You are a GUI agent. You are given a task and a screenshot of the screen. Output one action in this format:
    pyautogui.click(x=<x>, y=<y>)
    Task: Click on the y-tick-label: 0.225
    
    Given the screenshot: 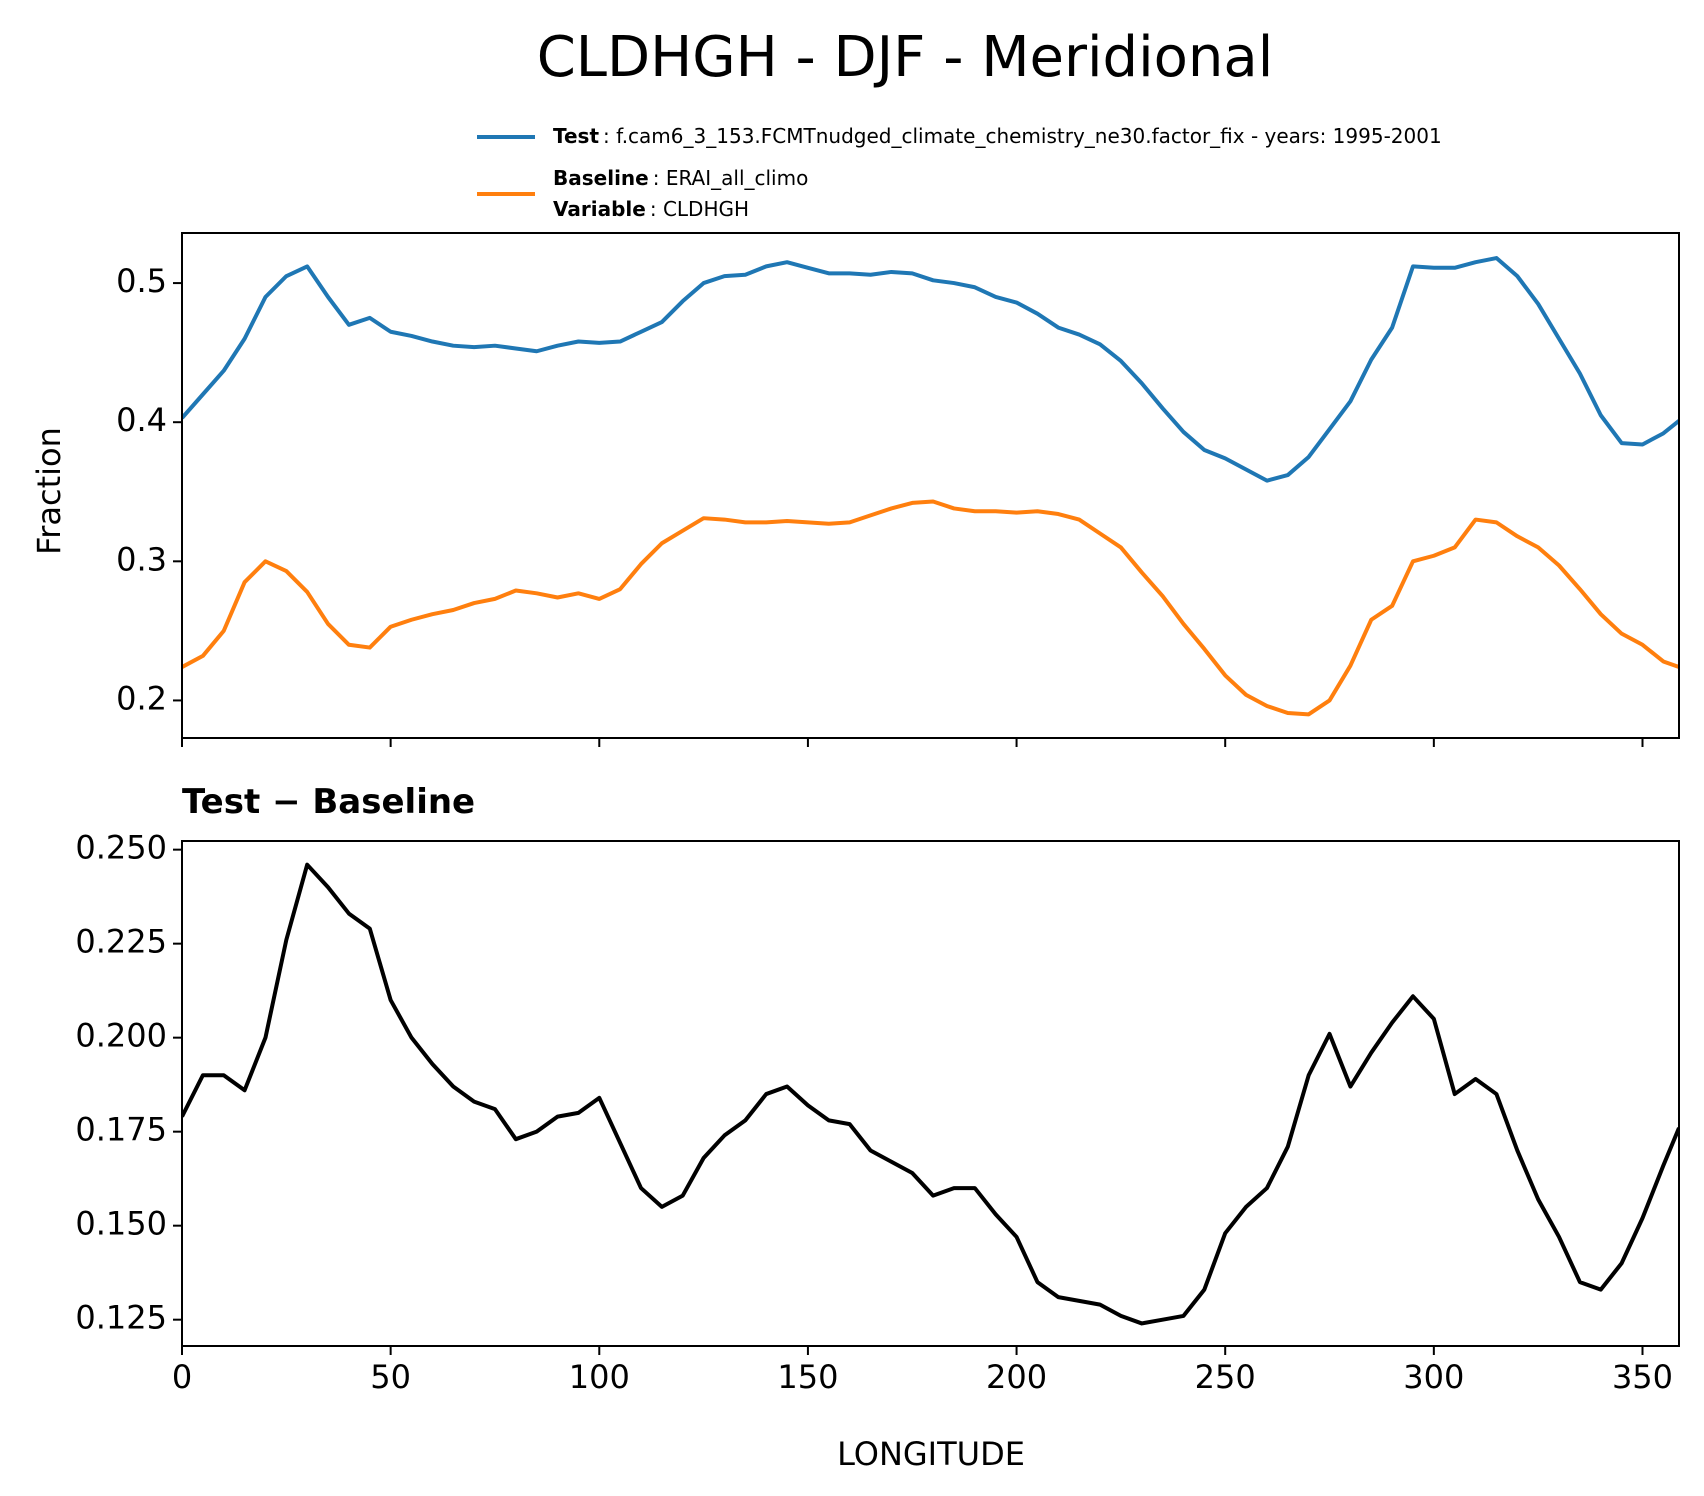 What is the action you would take?
    pyautogui.click(x=121, y=942)
    